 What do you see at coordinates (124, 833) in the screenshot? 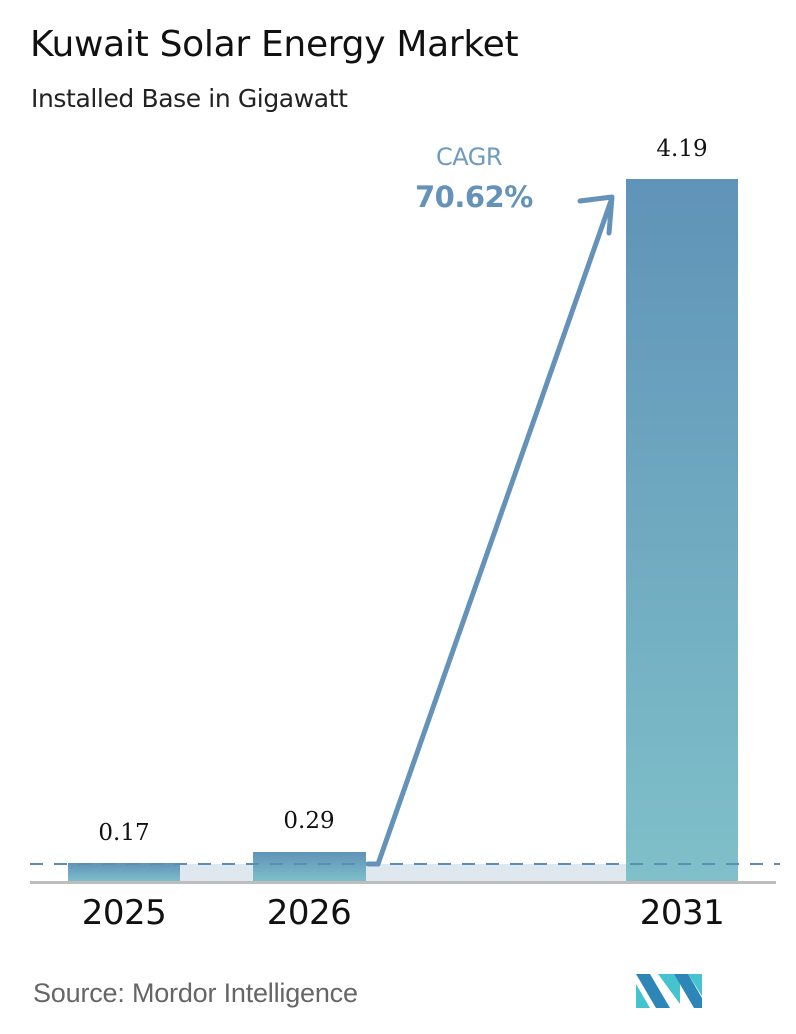
I see `value-label-2025: 0.17` at bounding box center [124, 833].